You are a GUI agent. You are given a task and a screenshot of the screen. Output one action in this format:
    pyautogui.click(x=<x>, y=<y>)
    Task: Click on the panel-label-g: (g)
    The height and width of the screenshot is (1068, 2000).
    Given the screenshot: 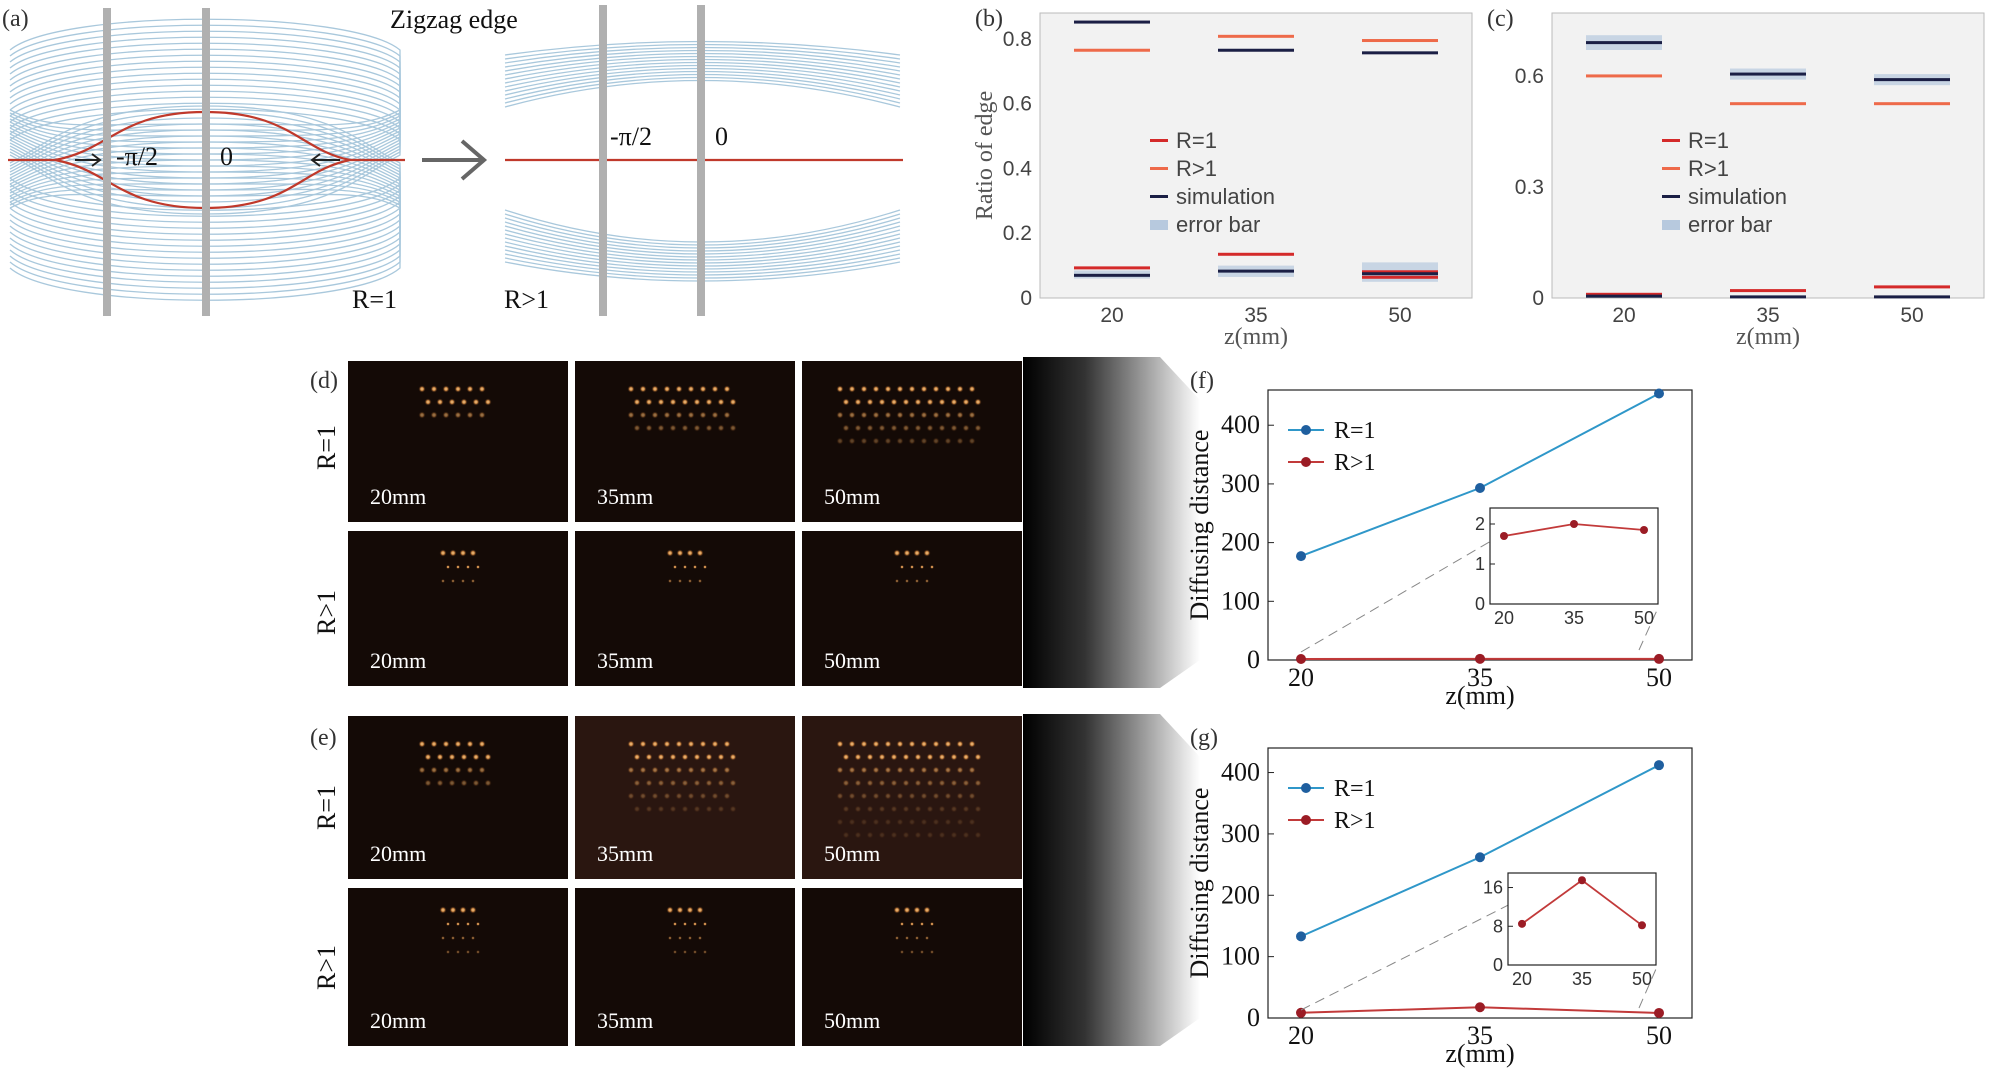 What is the action you would take?
    pyautogui.click(x=1204, y=738)
    